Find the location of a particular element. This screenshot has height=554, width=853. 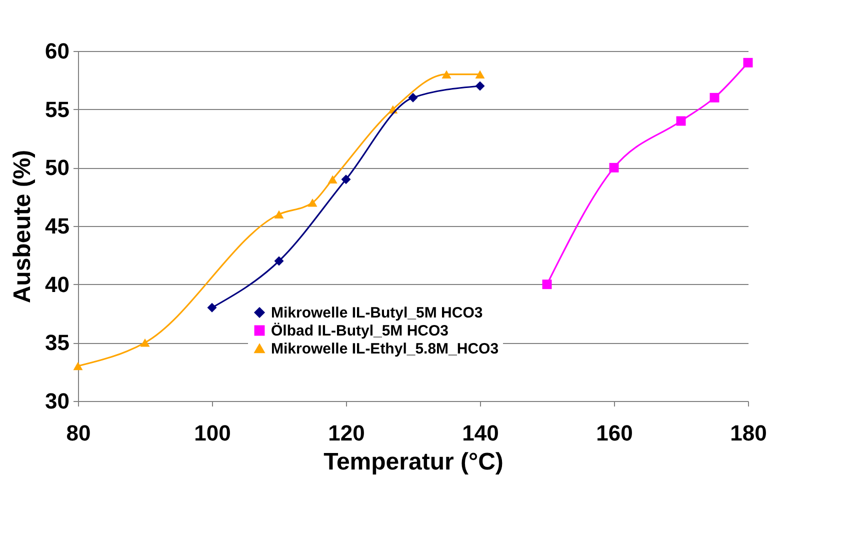

legend-label: Mikrowelle IL-Butyl_5M HCO3 is located at coordinates (377, 313).